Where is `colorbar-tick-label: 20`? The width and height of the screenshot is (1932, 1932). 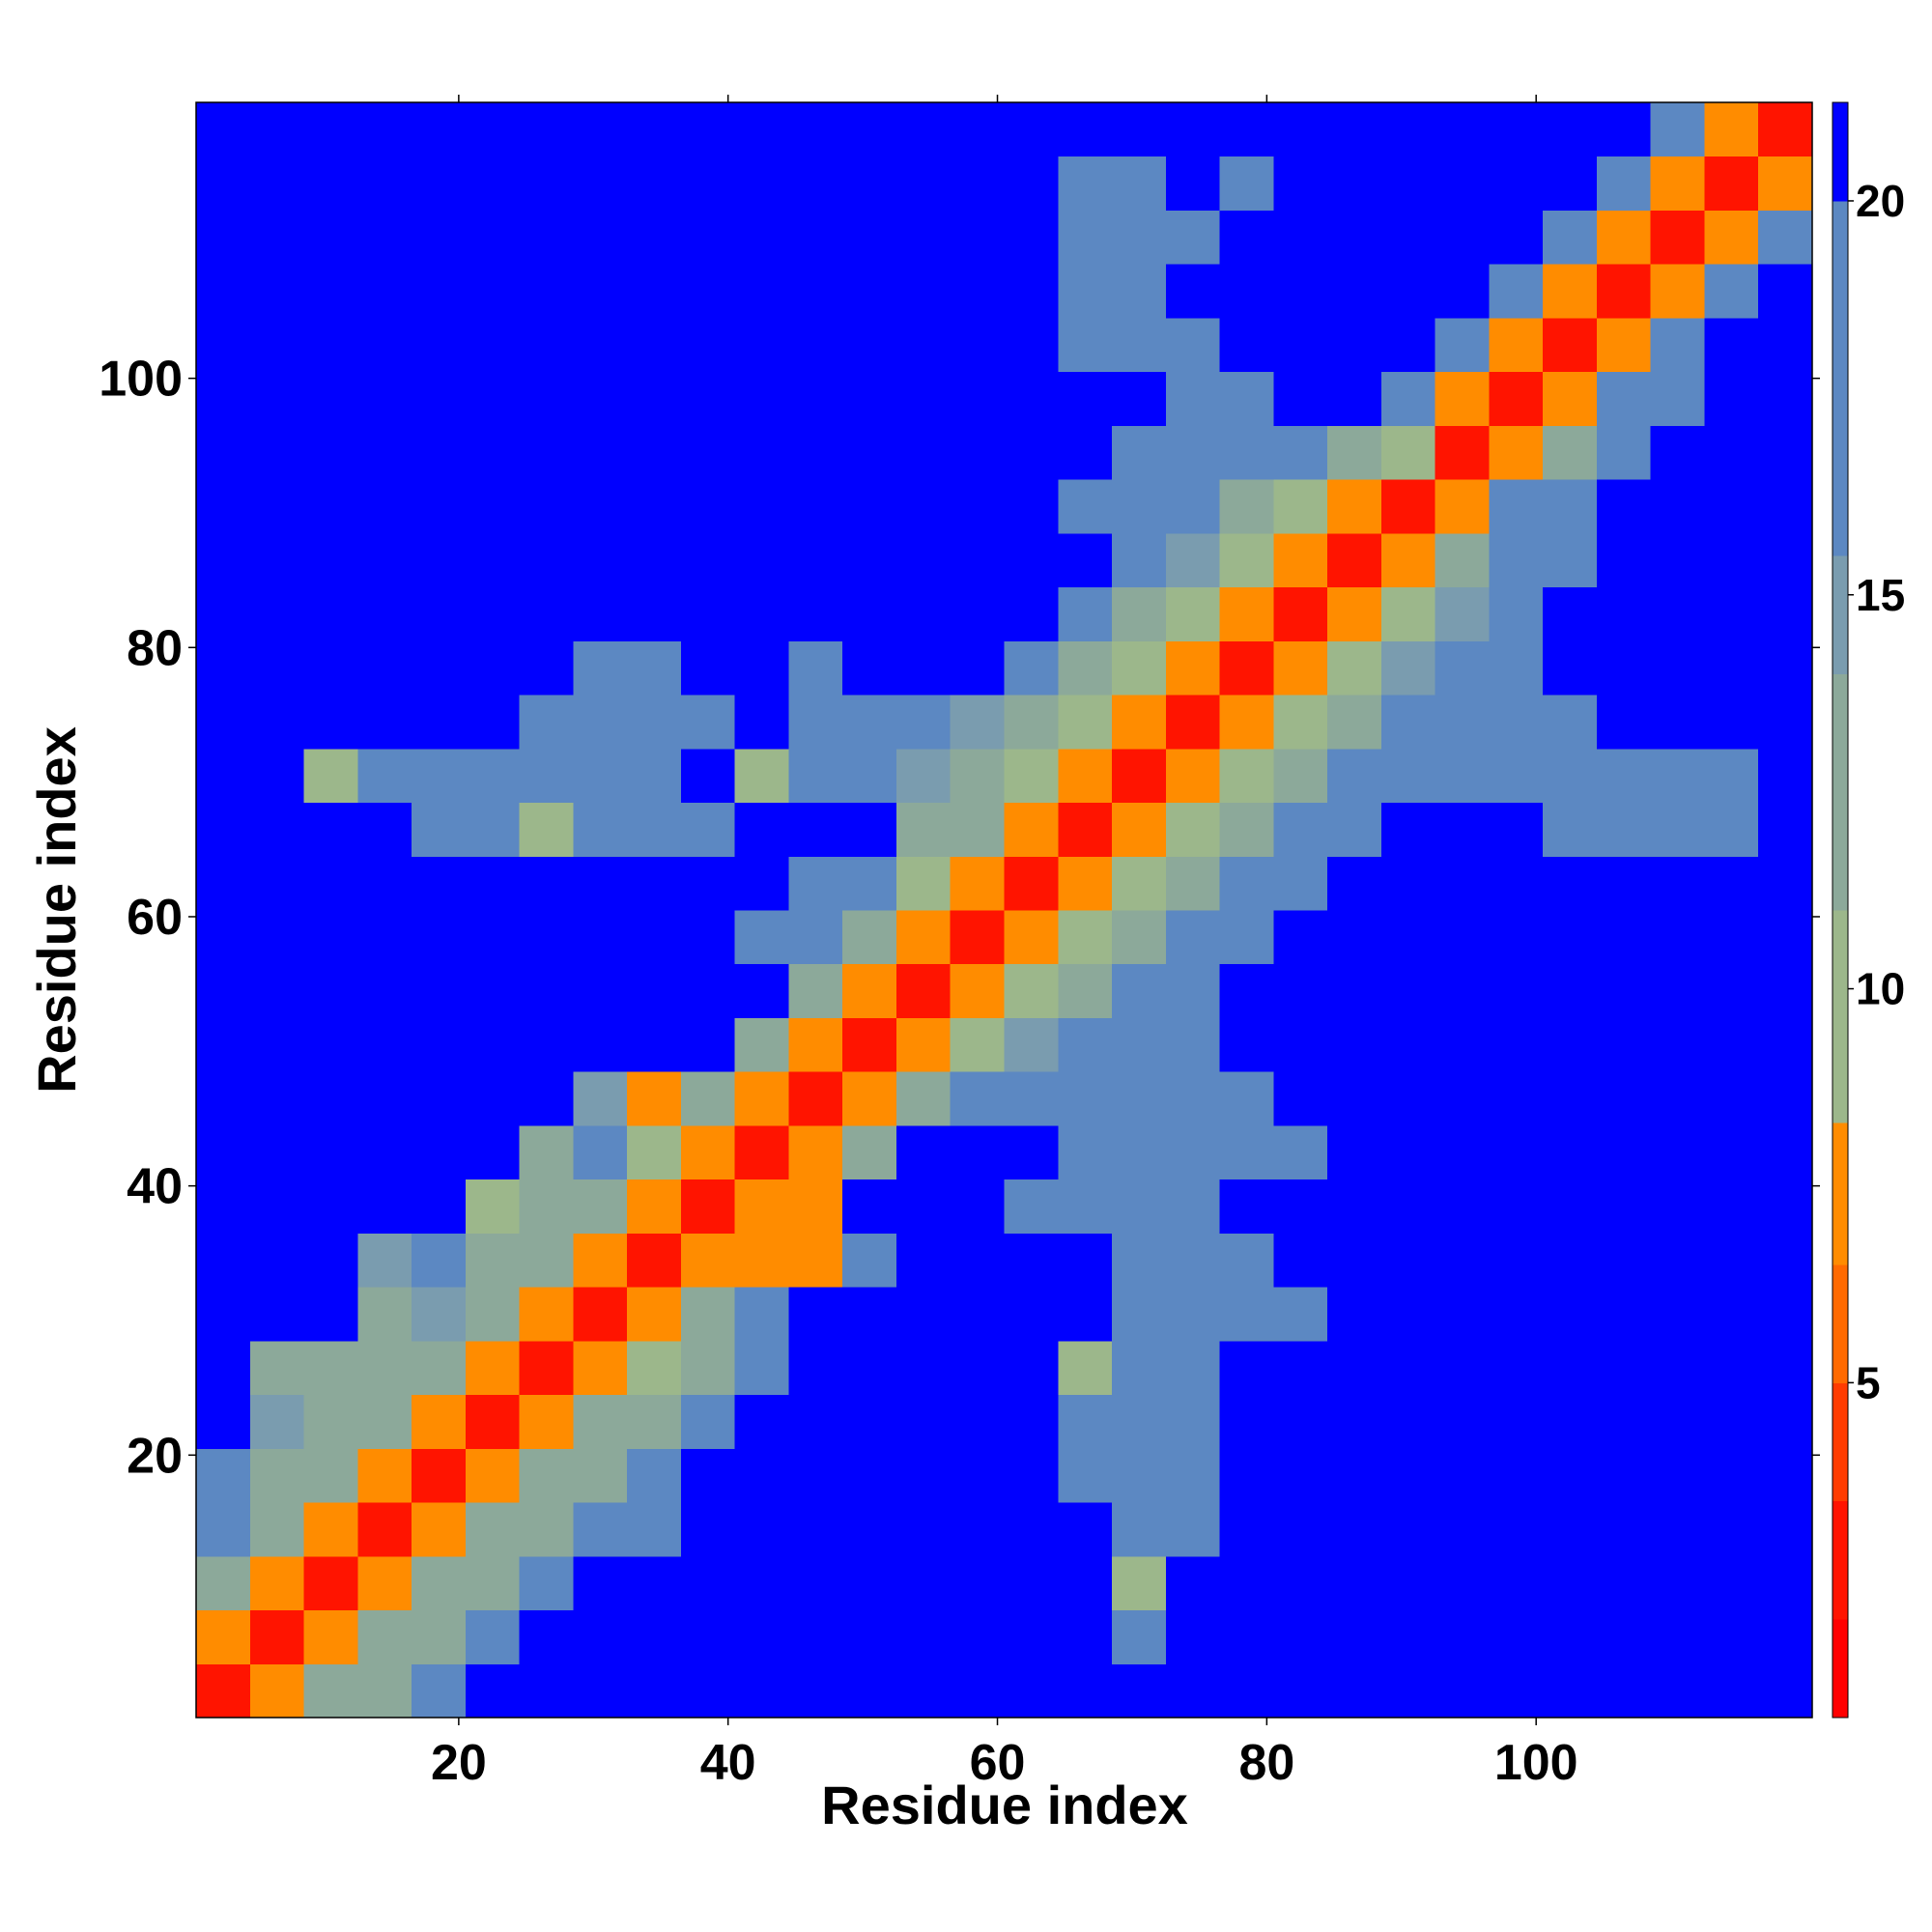
colorbar-tick-label: 20 is located at coordinates (1880, 201).